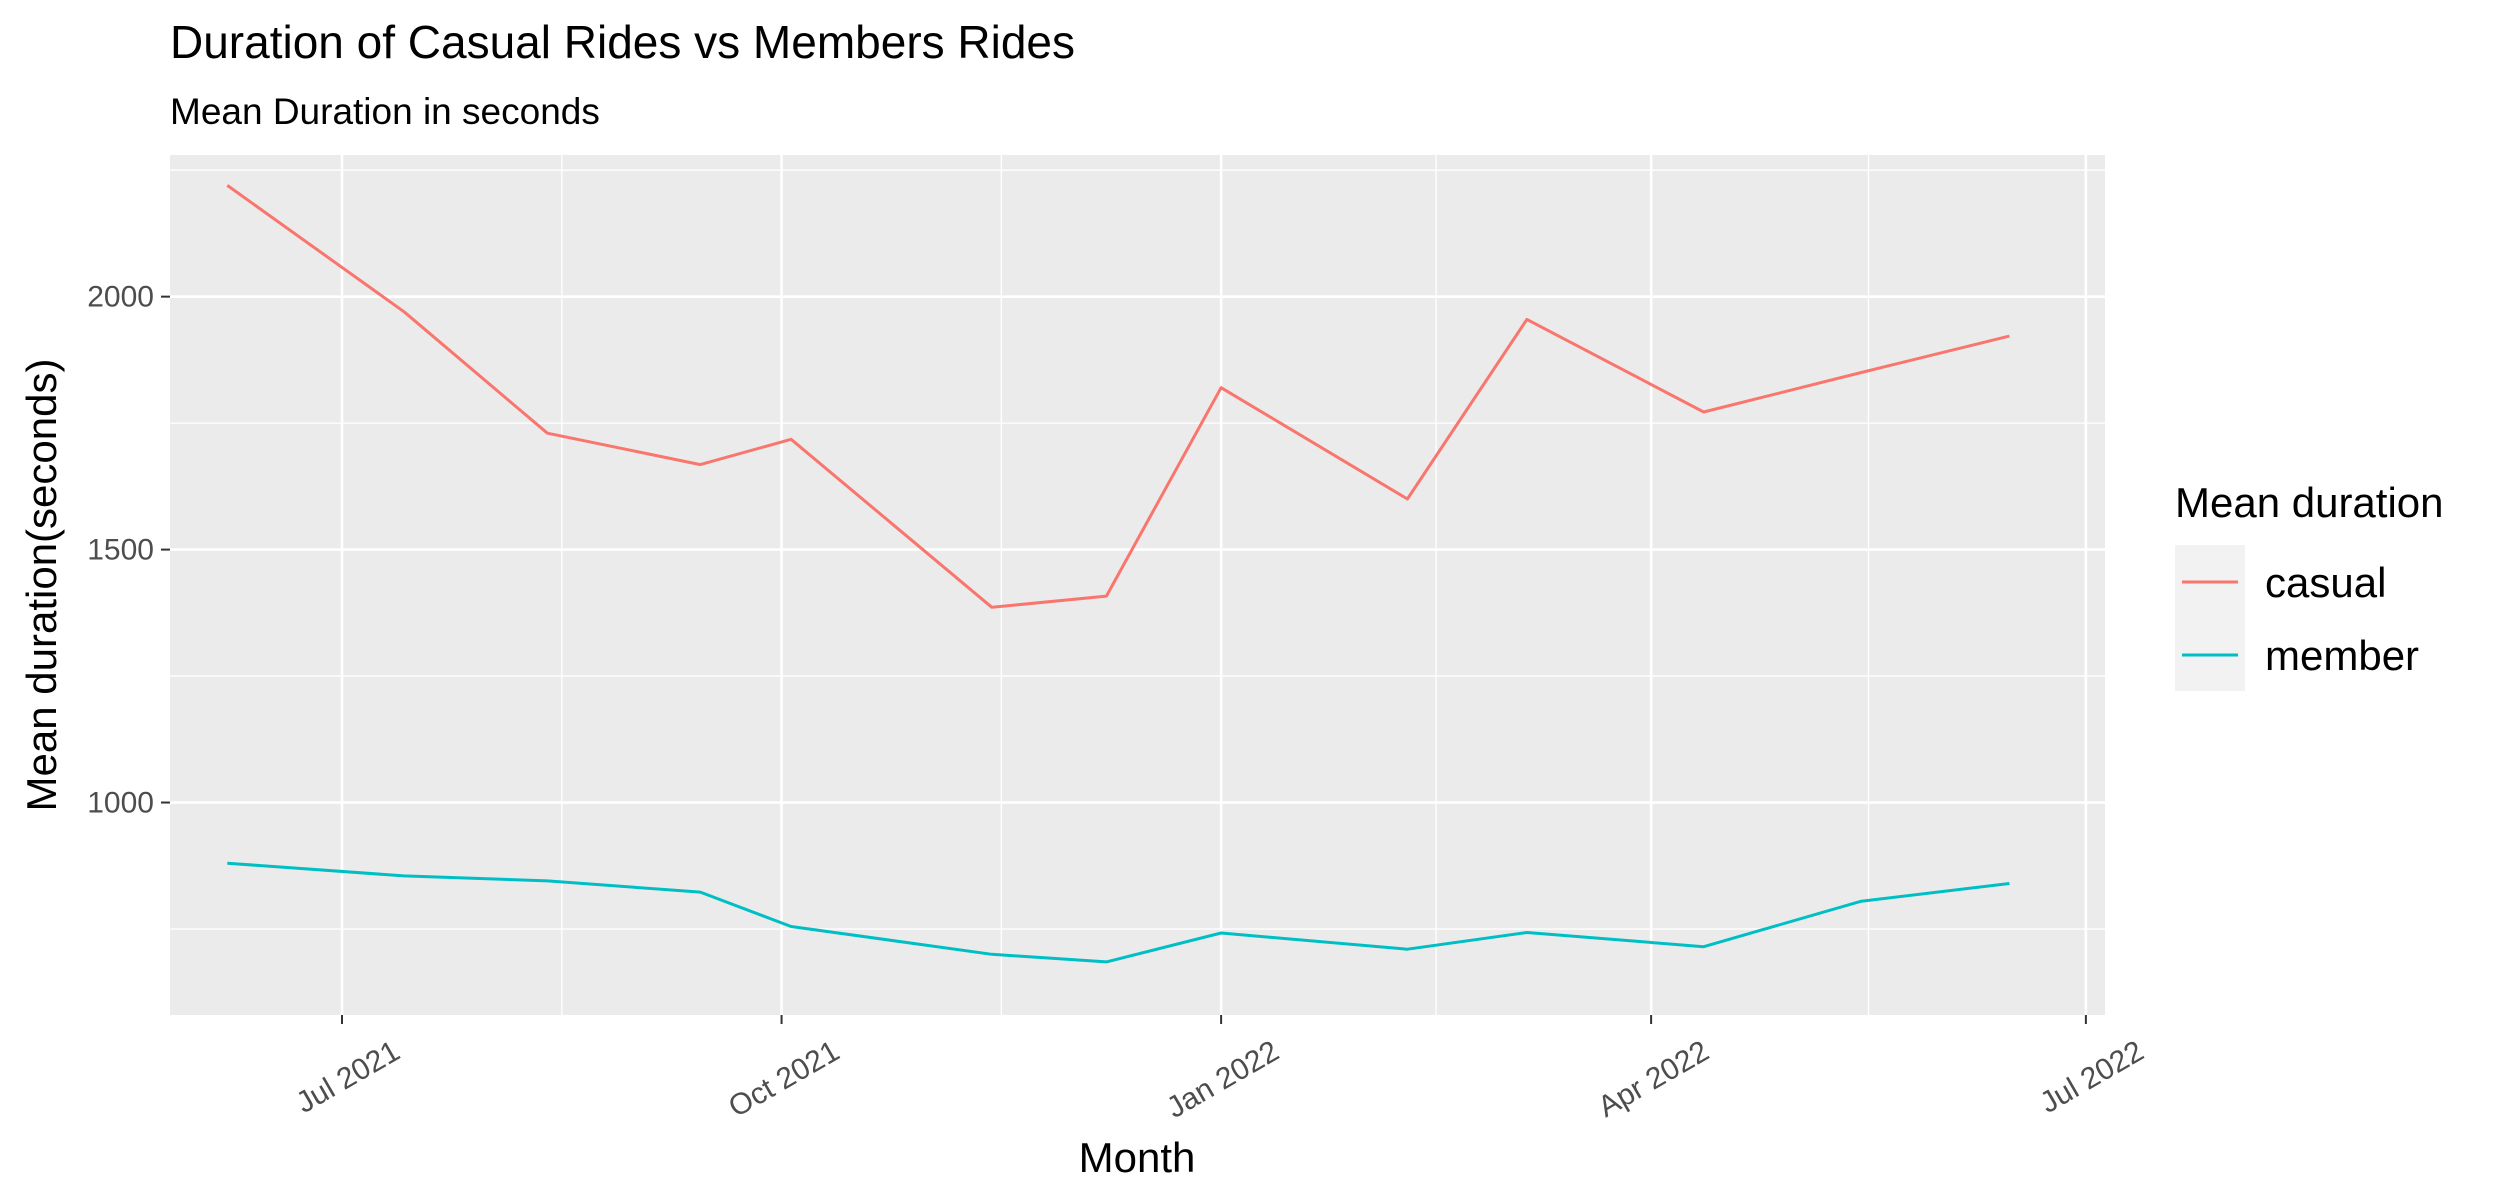 The width and height of the screenshot is (2500, 1200). I want to click on legend-key-background, so click(2210, 618).